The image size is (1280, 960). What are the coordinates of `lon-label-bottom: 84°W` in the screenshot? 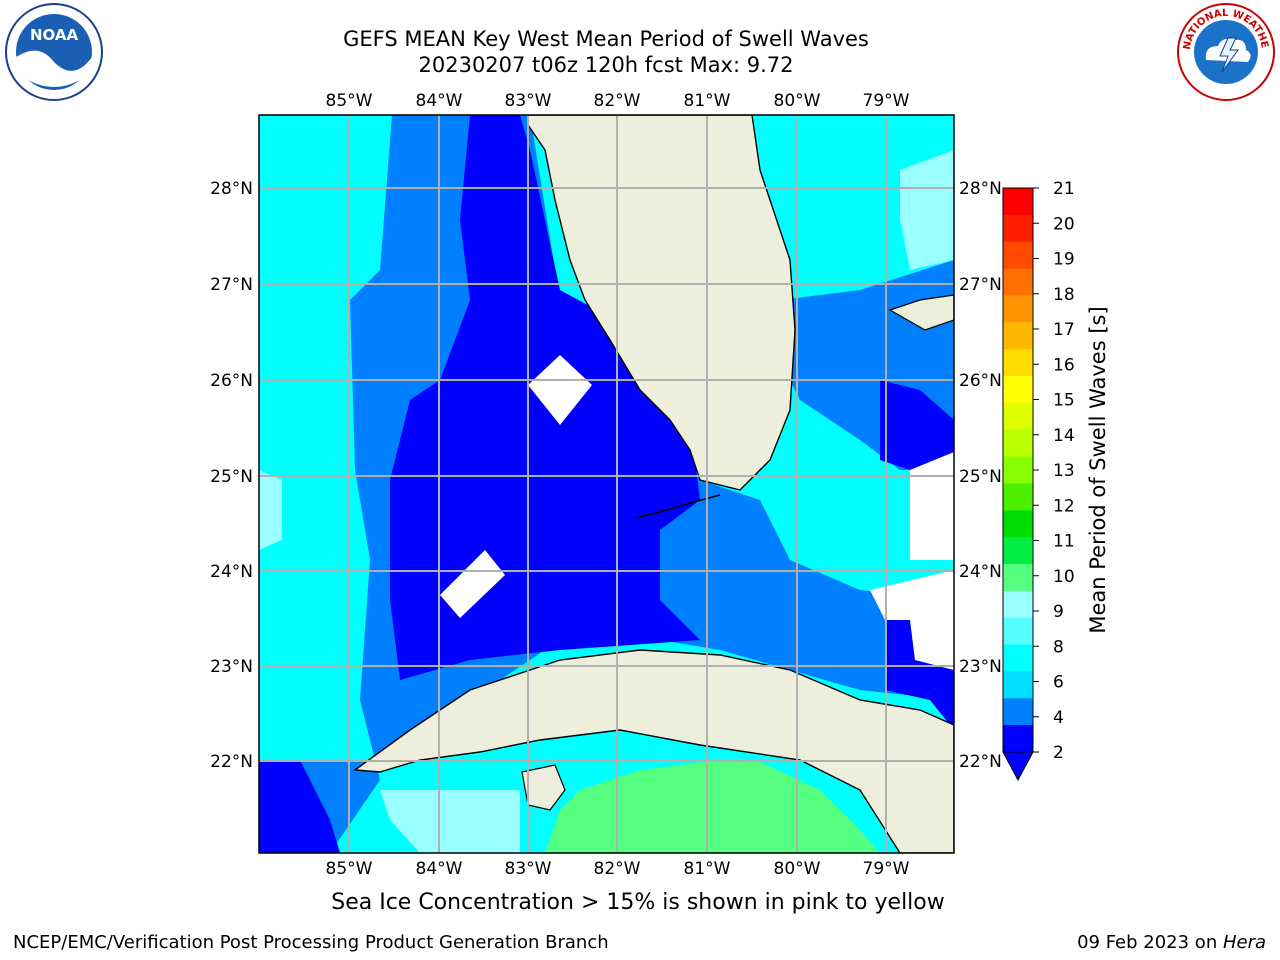 It's located at (439, 869).